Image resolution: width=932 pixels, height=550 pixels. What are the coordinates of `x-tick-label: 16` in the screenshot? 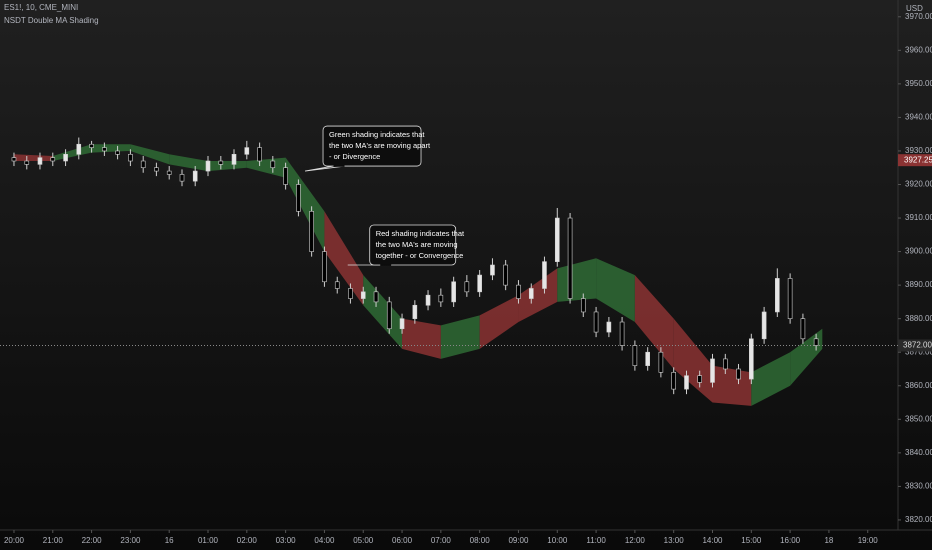 It's located at (169, 540).